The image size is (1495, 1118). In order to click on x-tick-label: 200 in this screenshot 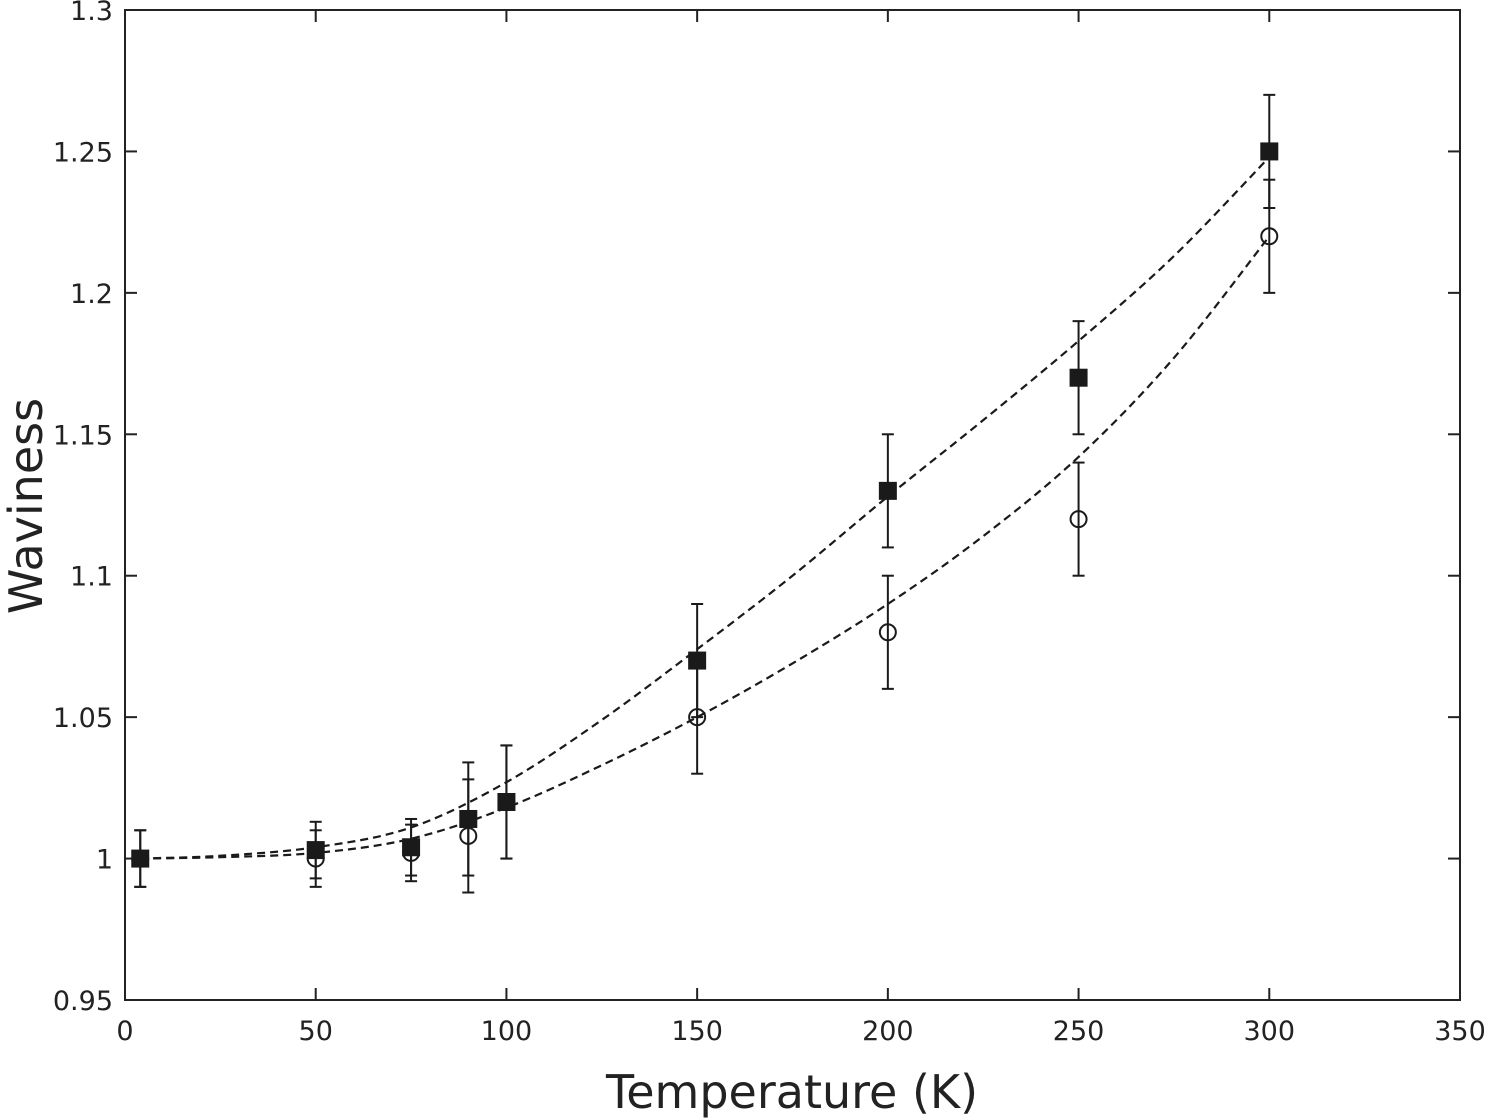, I will do `click(888, 1031)`.